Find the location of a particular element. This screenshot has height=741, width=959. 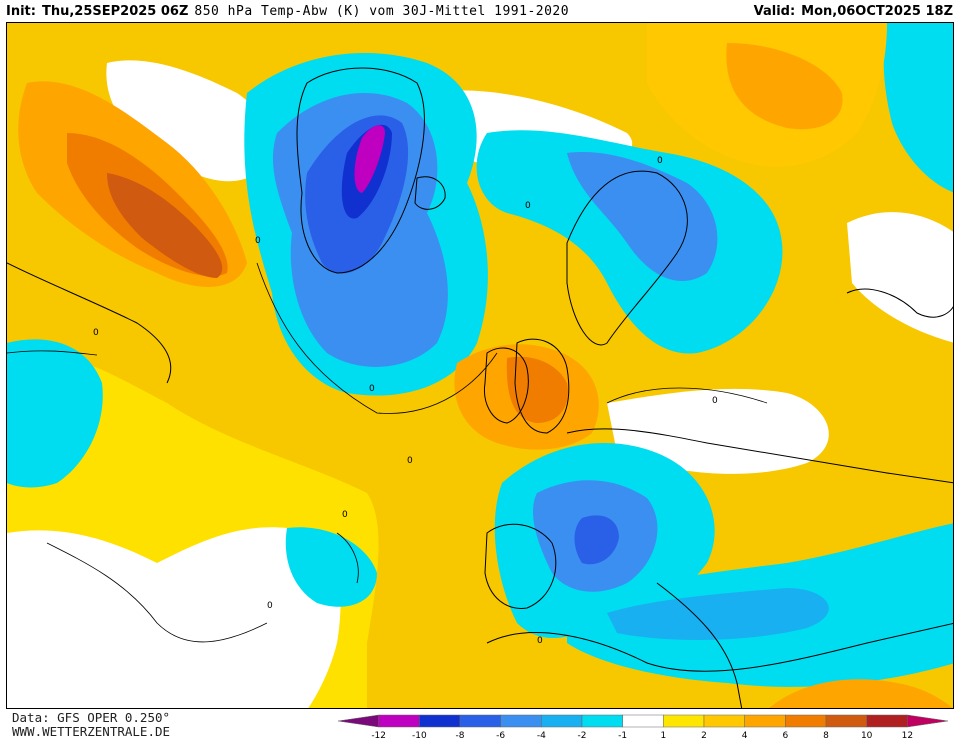

anomaly-field-negative-6k-iberia is located at coordinates (596, 540).